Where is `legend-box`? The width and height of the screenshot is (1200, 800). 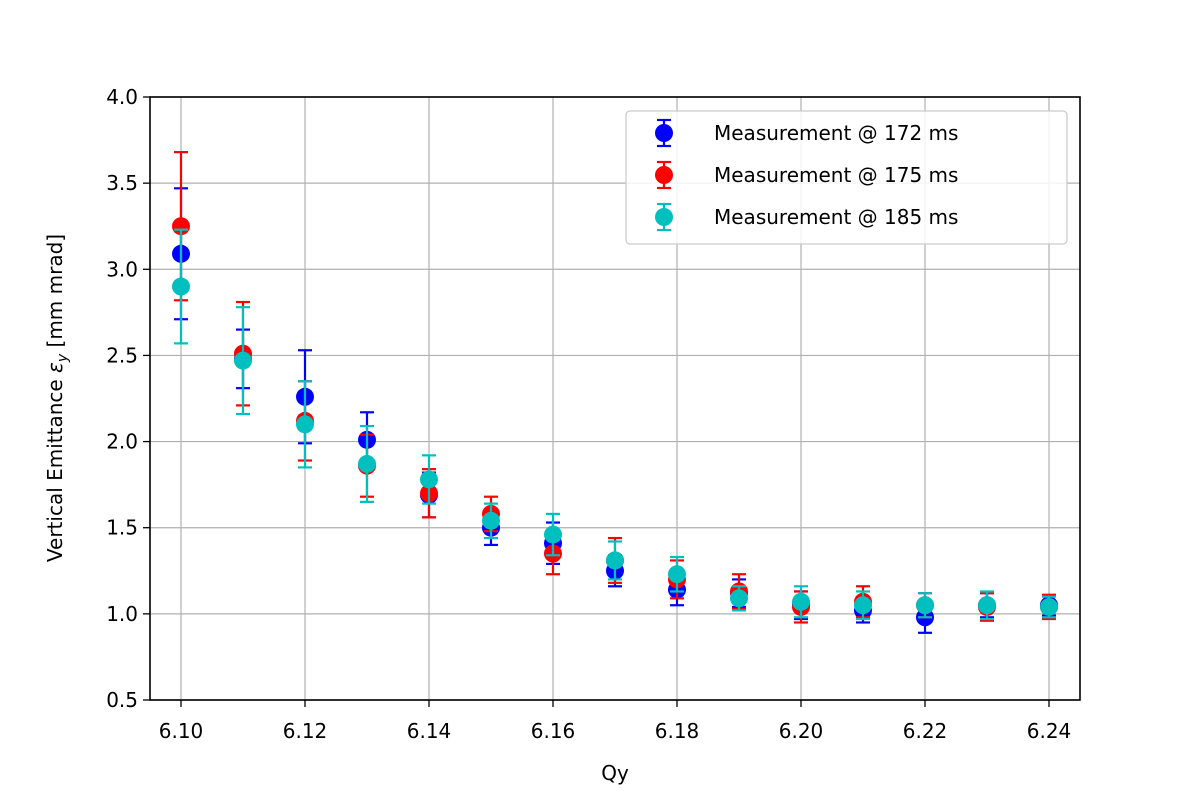 legend-box is located at coordinates (846, 177).